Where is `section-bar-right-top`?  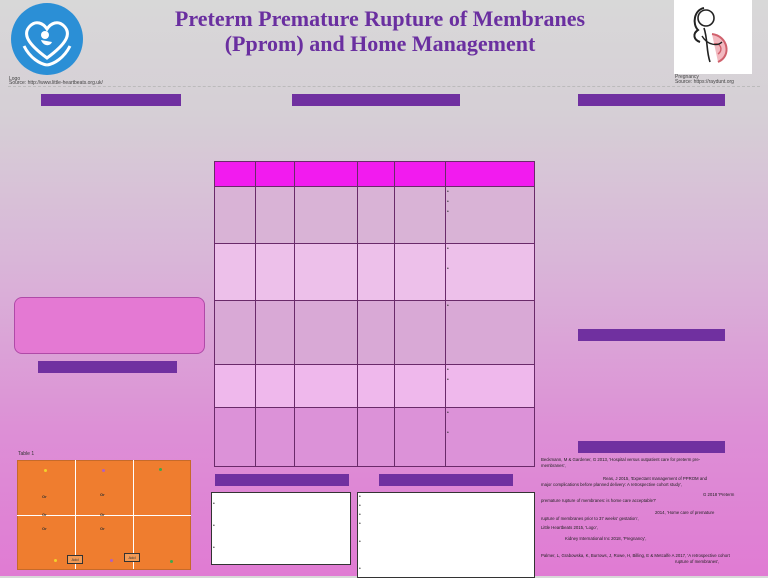
section-bar-right-top is located at coordinates (651, 100).